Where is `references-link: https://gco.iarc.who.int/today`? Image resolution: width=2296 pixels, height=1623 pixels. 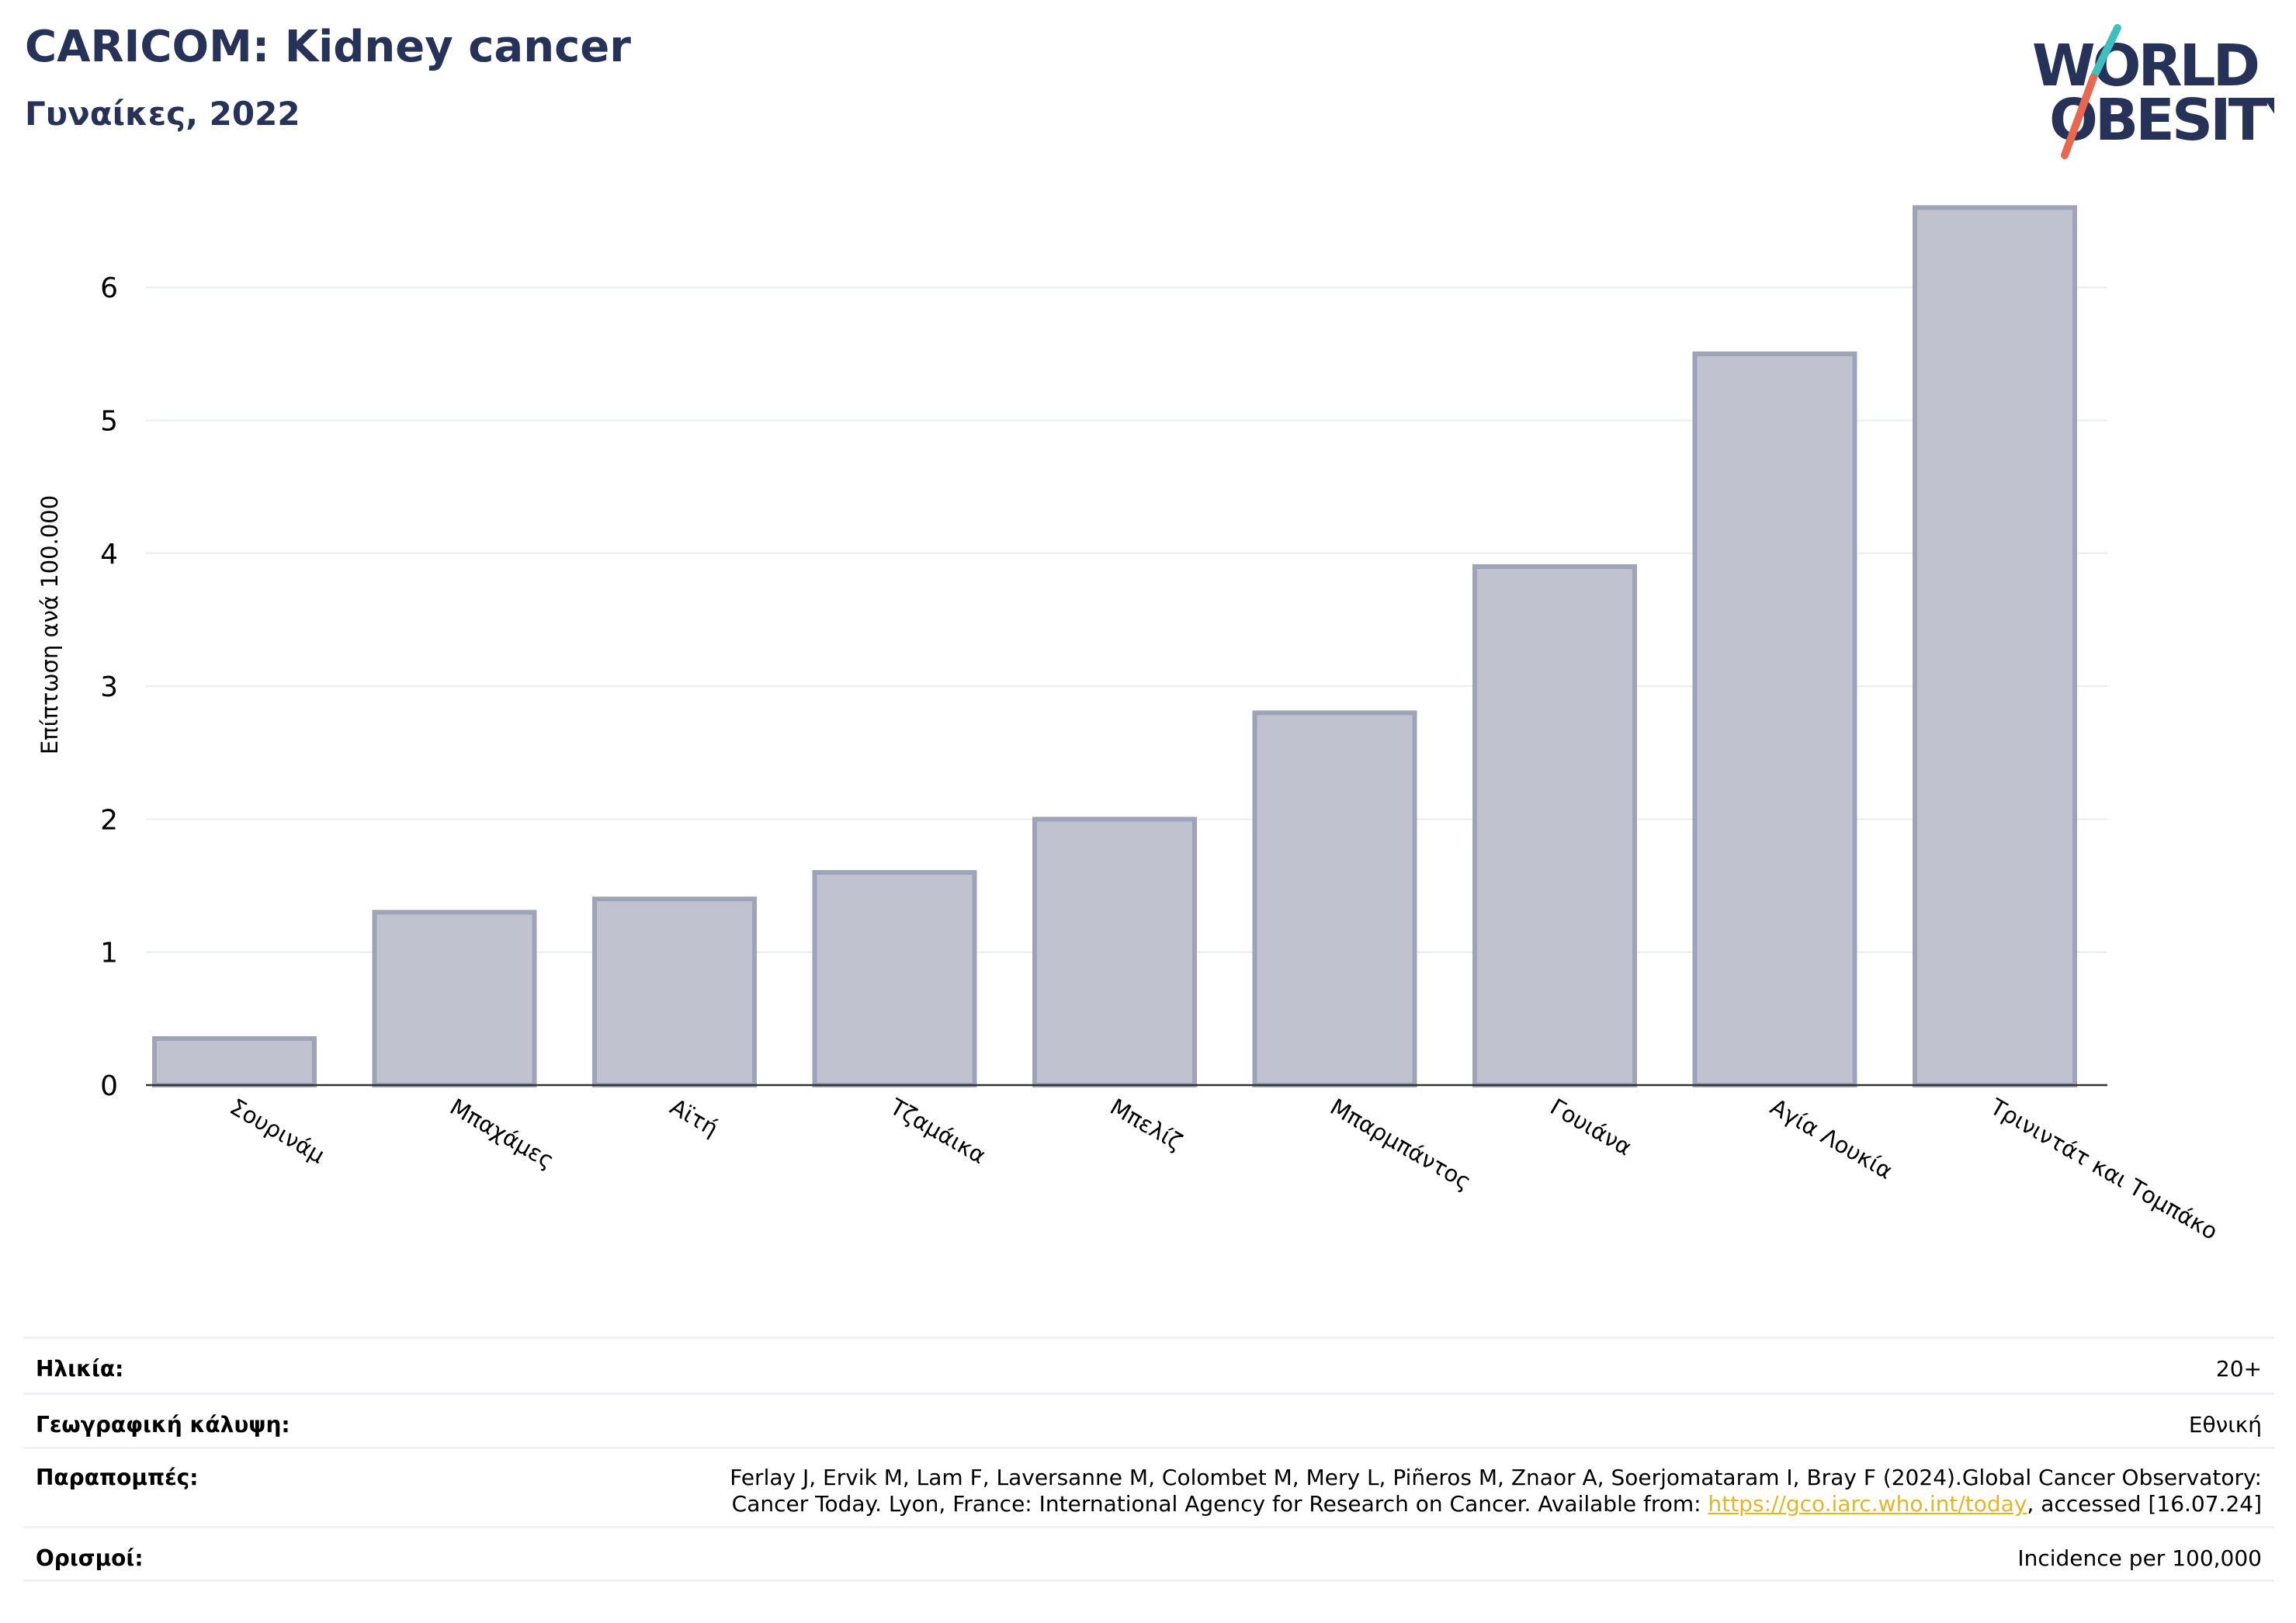
references-link: https://gco.iarc.who.int/today is located at coordinates (1867, 1504).